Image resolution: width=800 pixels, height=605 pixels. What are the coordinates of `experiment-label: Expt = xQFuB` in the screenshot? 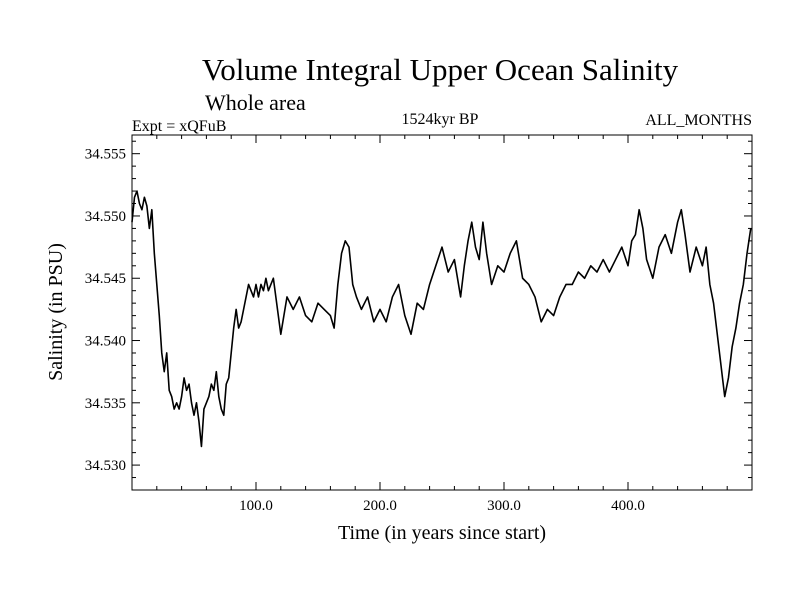 It's located at (179, 126).